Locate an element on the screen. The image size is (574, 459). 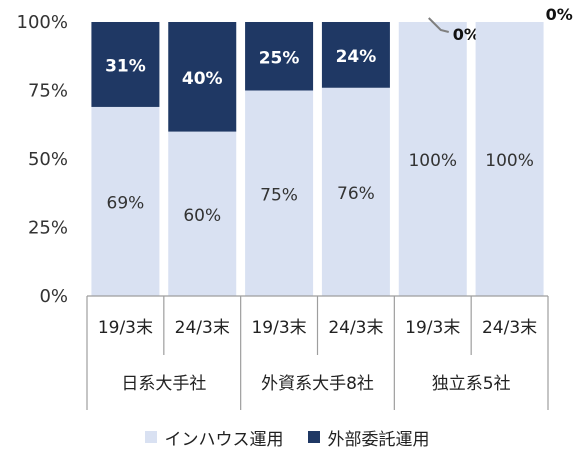
y-tick-label: 75% is located at coordinates (48, 91).